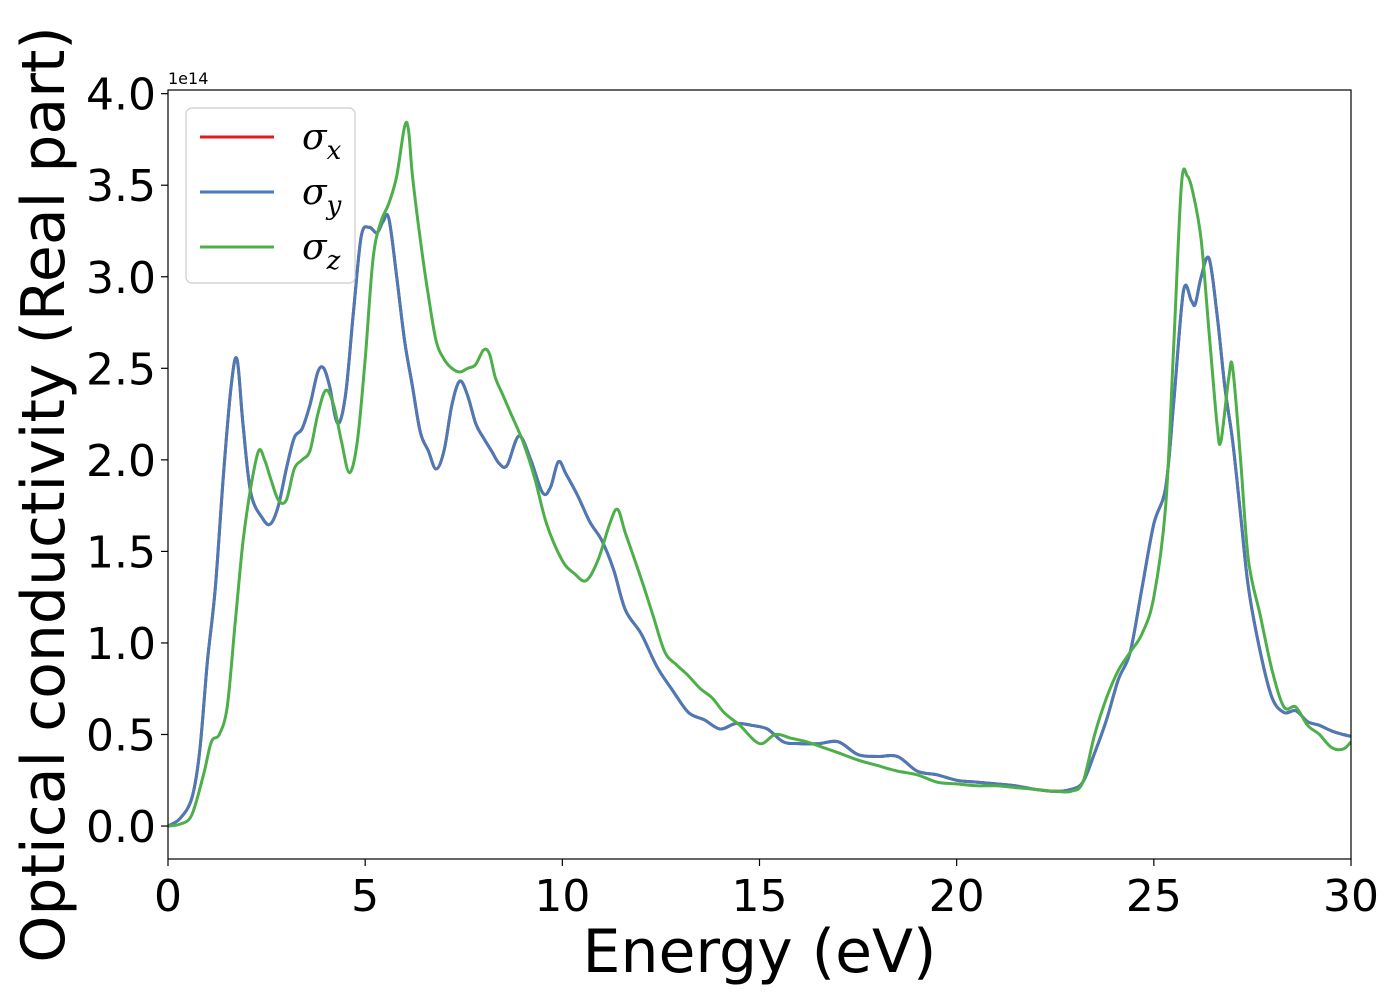  I want to click on x-tick-label: 10, so click(562, 896).